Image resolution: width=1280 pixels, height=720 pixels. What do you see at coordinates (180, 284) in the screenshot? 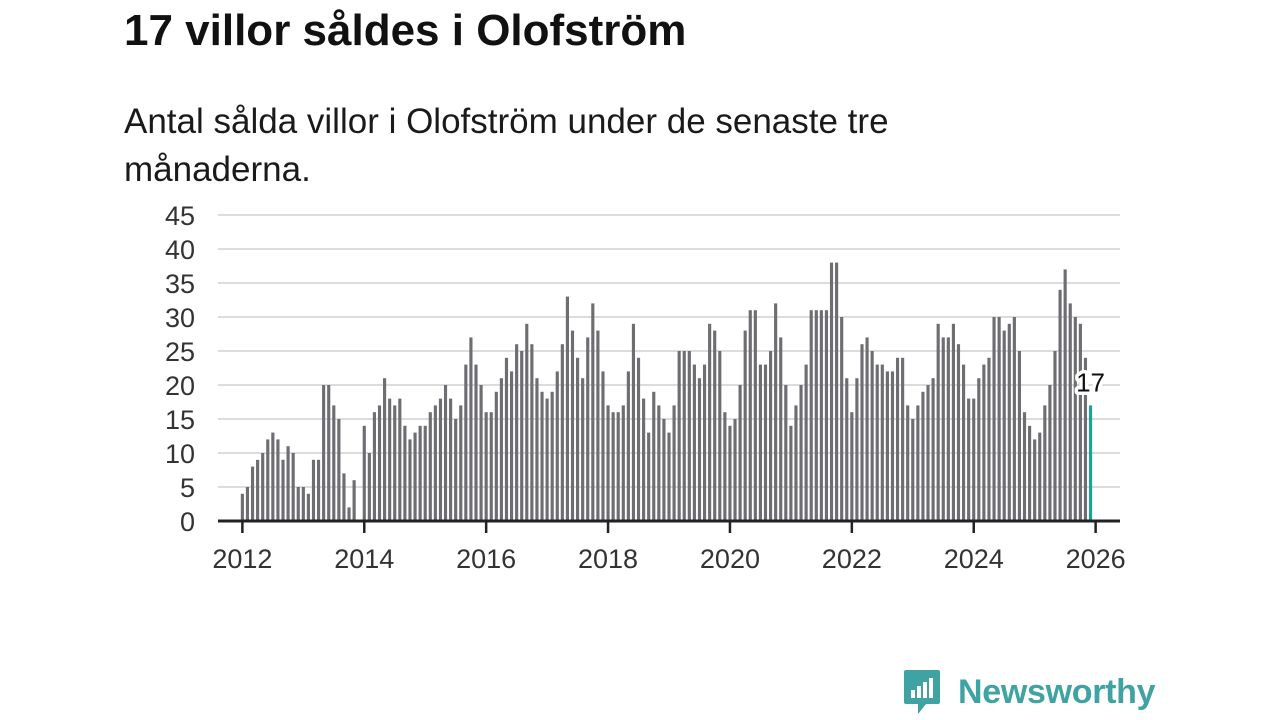
I see `y-tick-label: 35` at bounding box center [180, 284].